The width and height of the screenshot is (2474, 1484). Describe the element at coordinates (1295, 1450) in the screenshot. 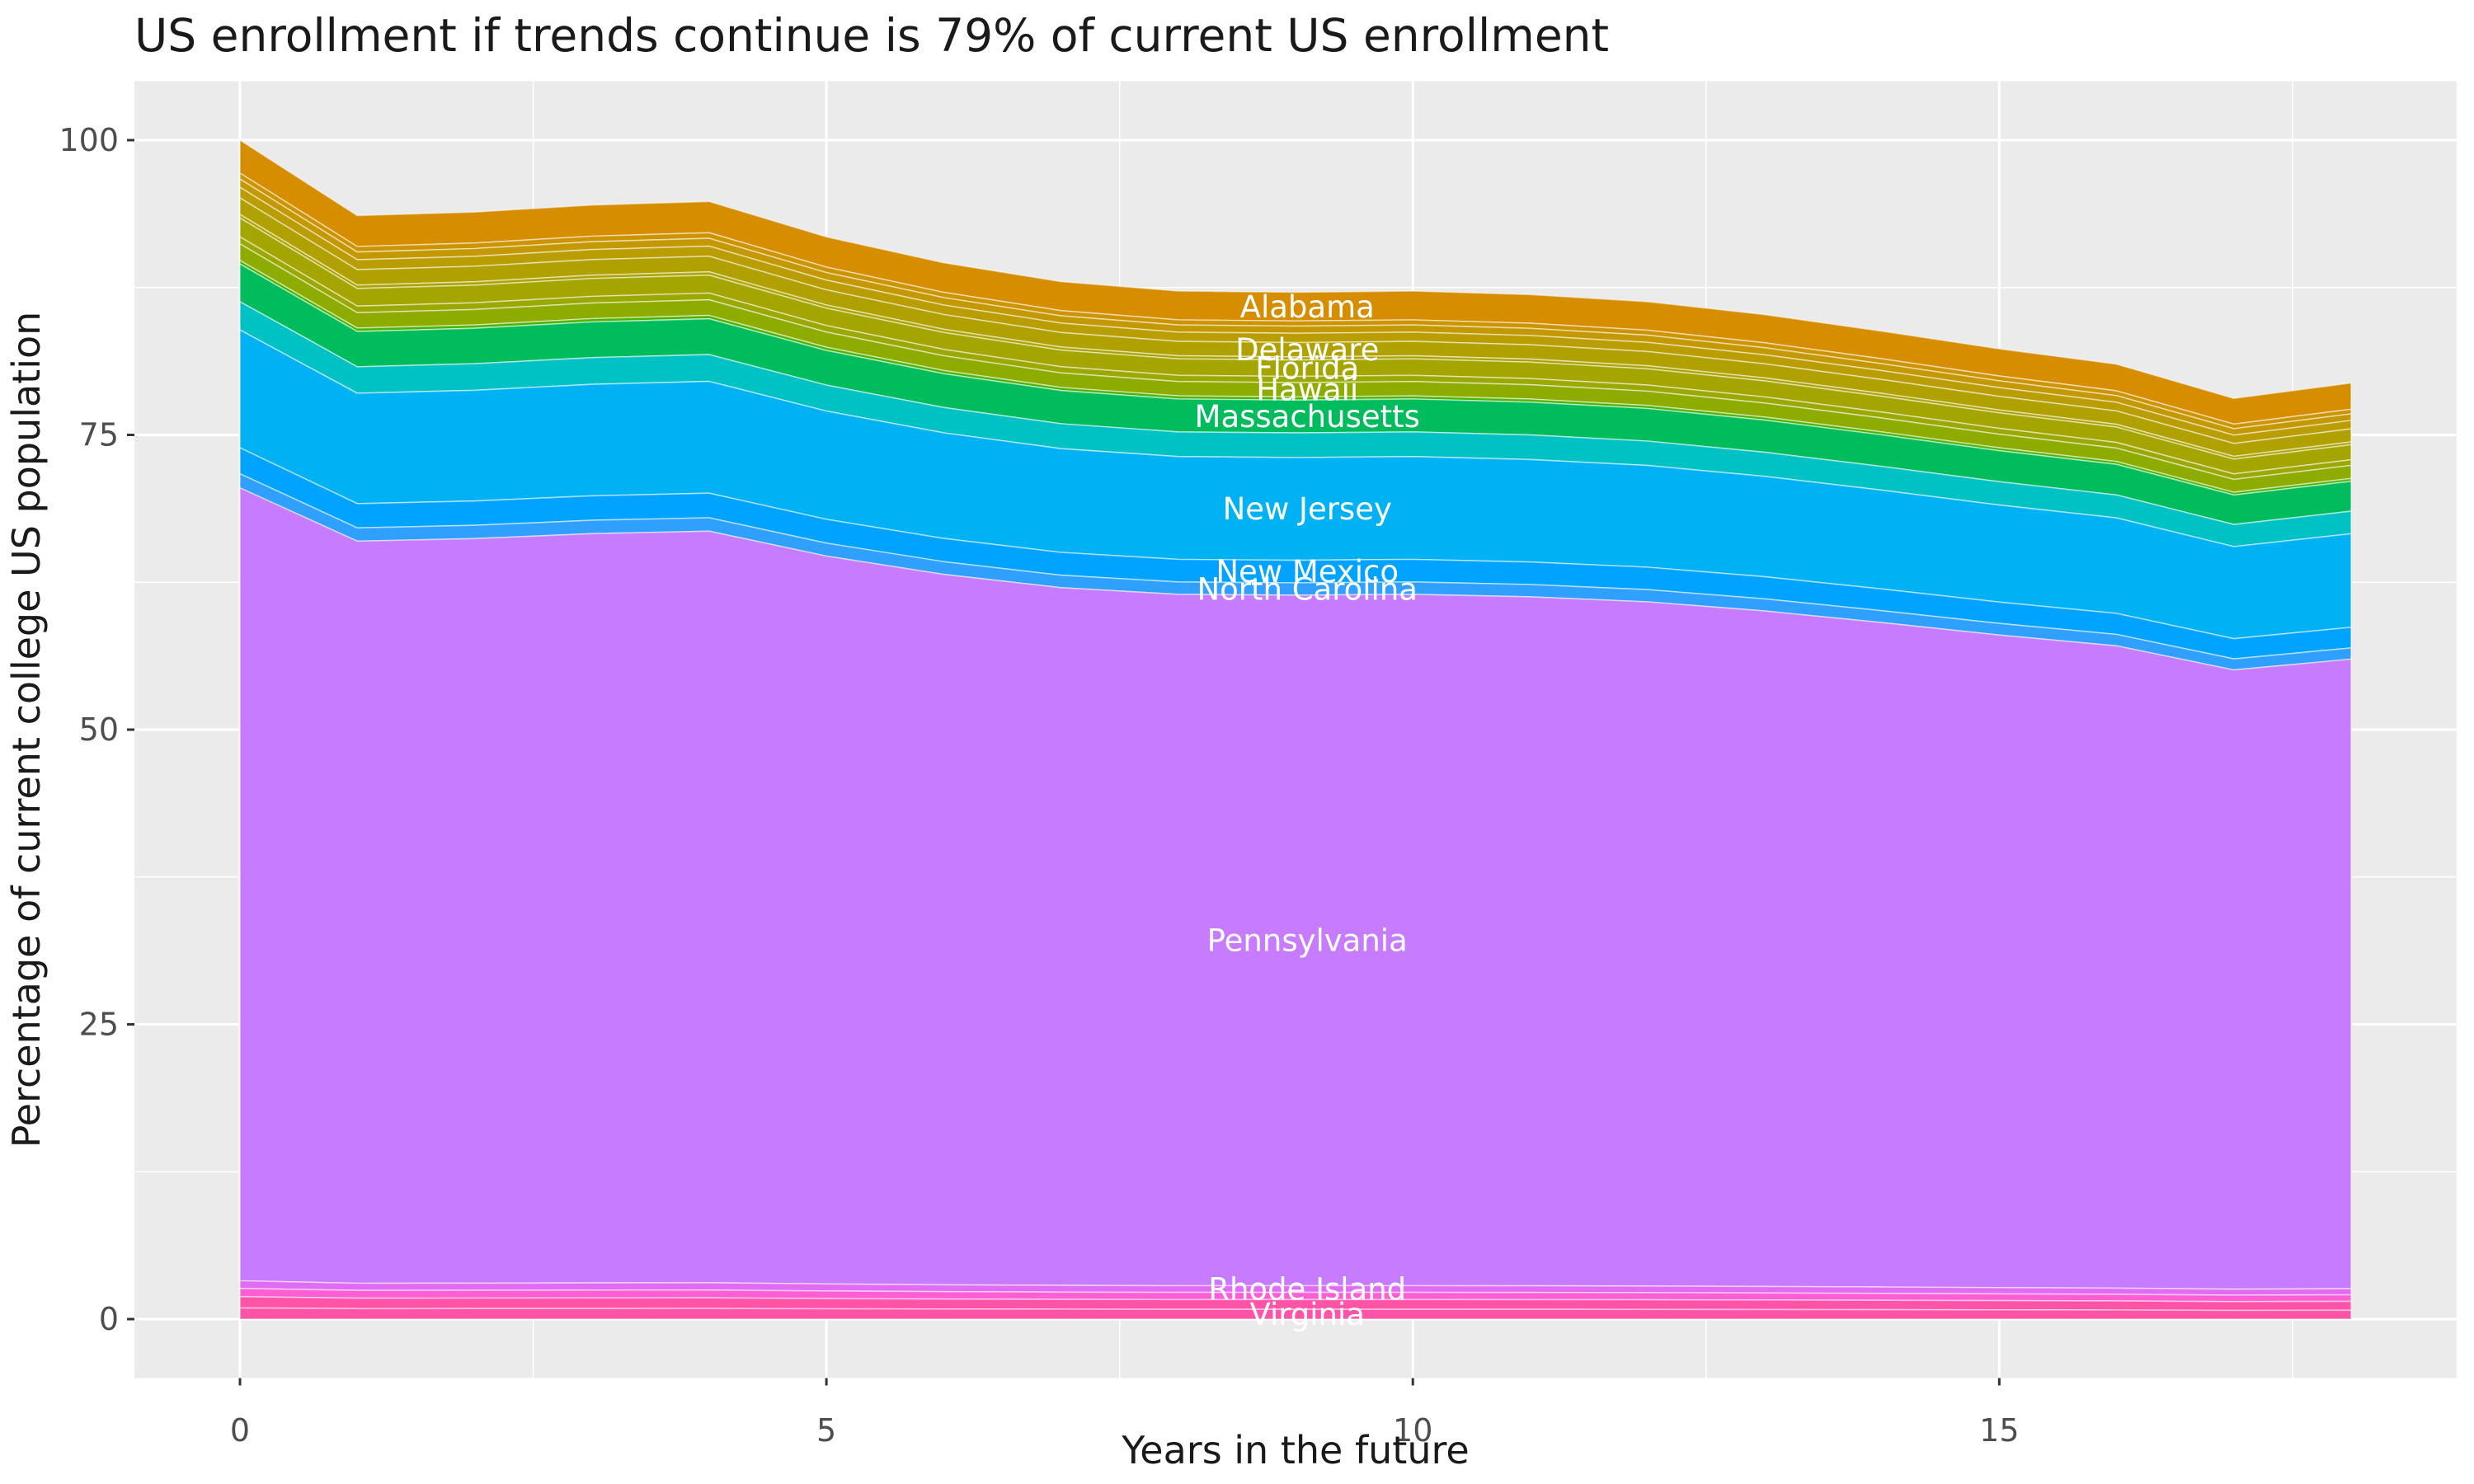

I see `x-axis-title: Years in the future` at that location.